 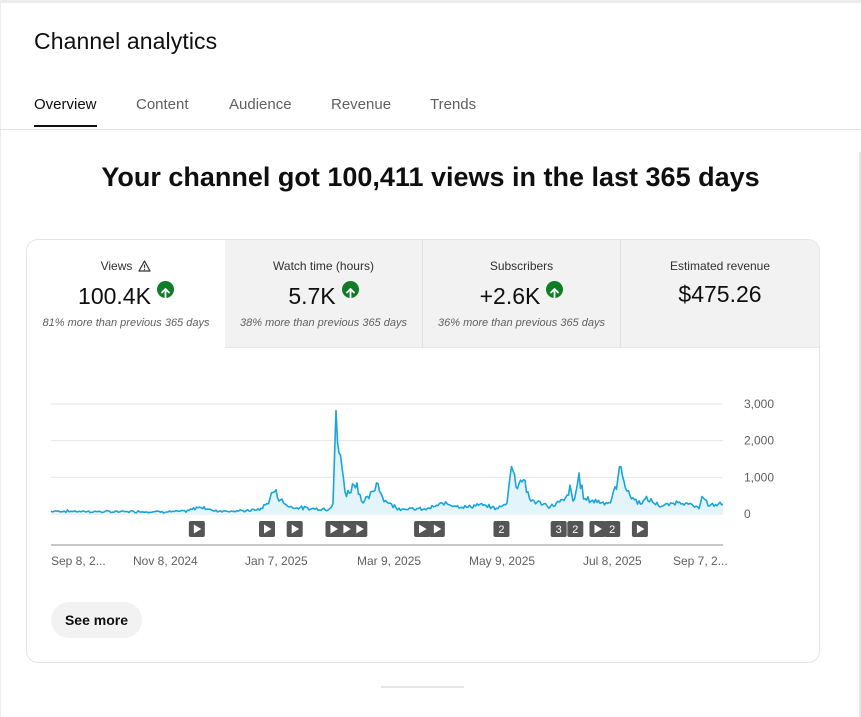 What do you see at coordinates (453, 104) in the screenshot?
I see `tab-trends: Trends` at bounding box center [453, 104].